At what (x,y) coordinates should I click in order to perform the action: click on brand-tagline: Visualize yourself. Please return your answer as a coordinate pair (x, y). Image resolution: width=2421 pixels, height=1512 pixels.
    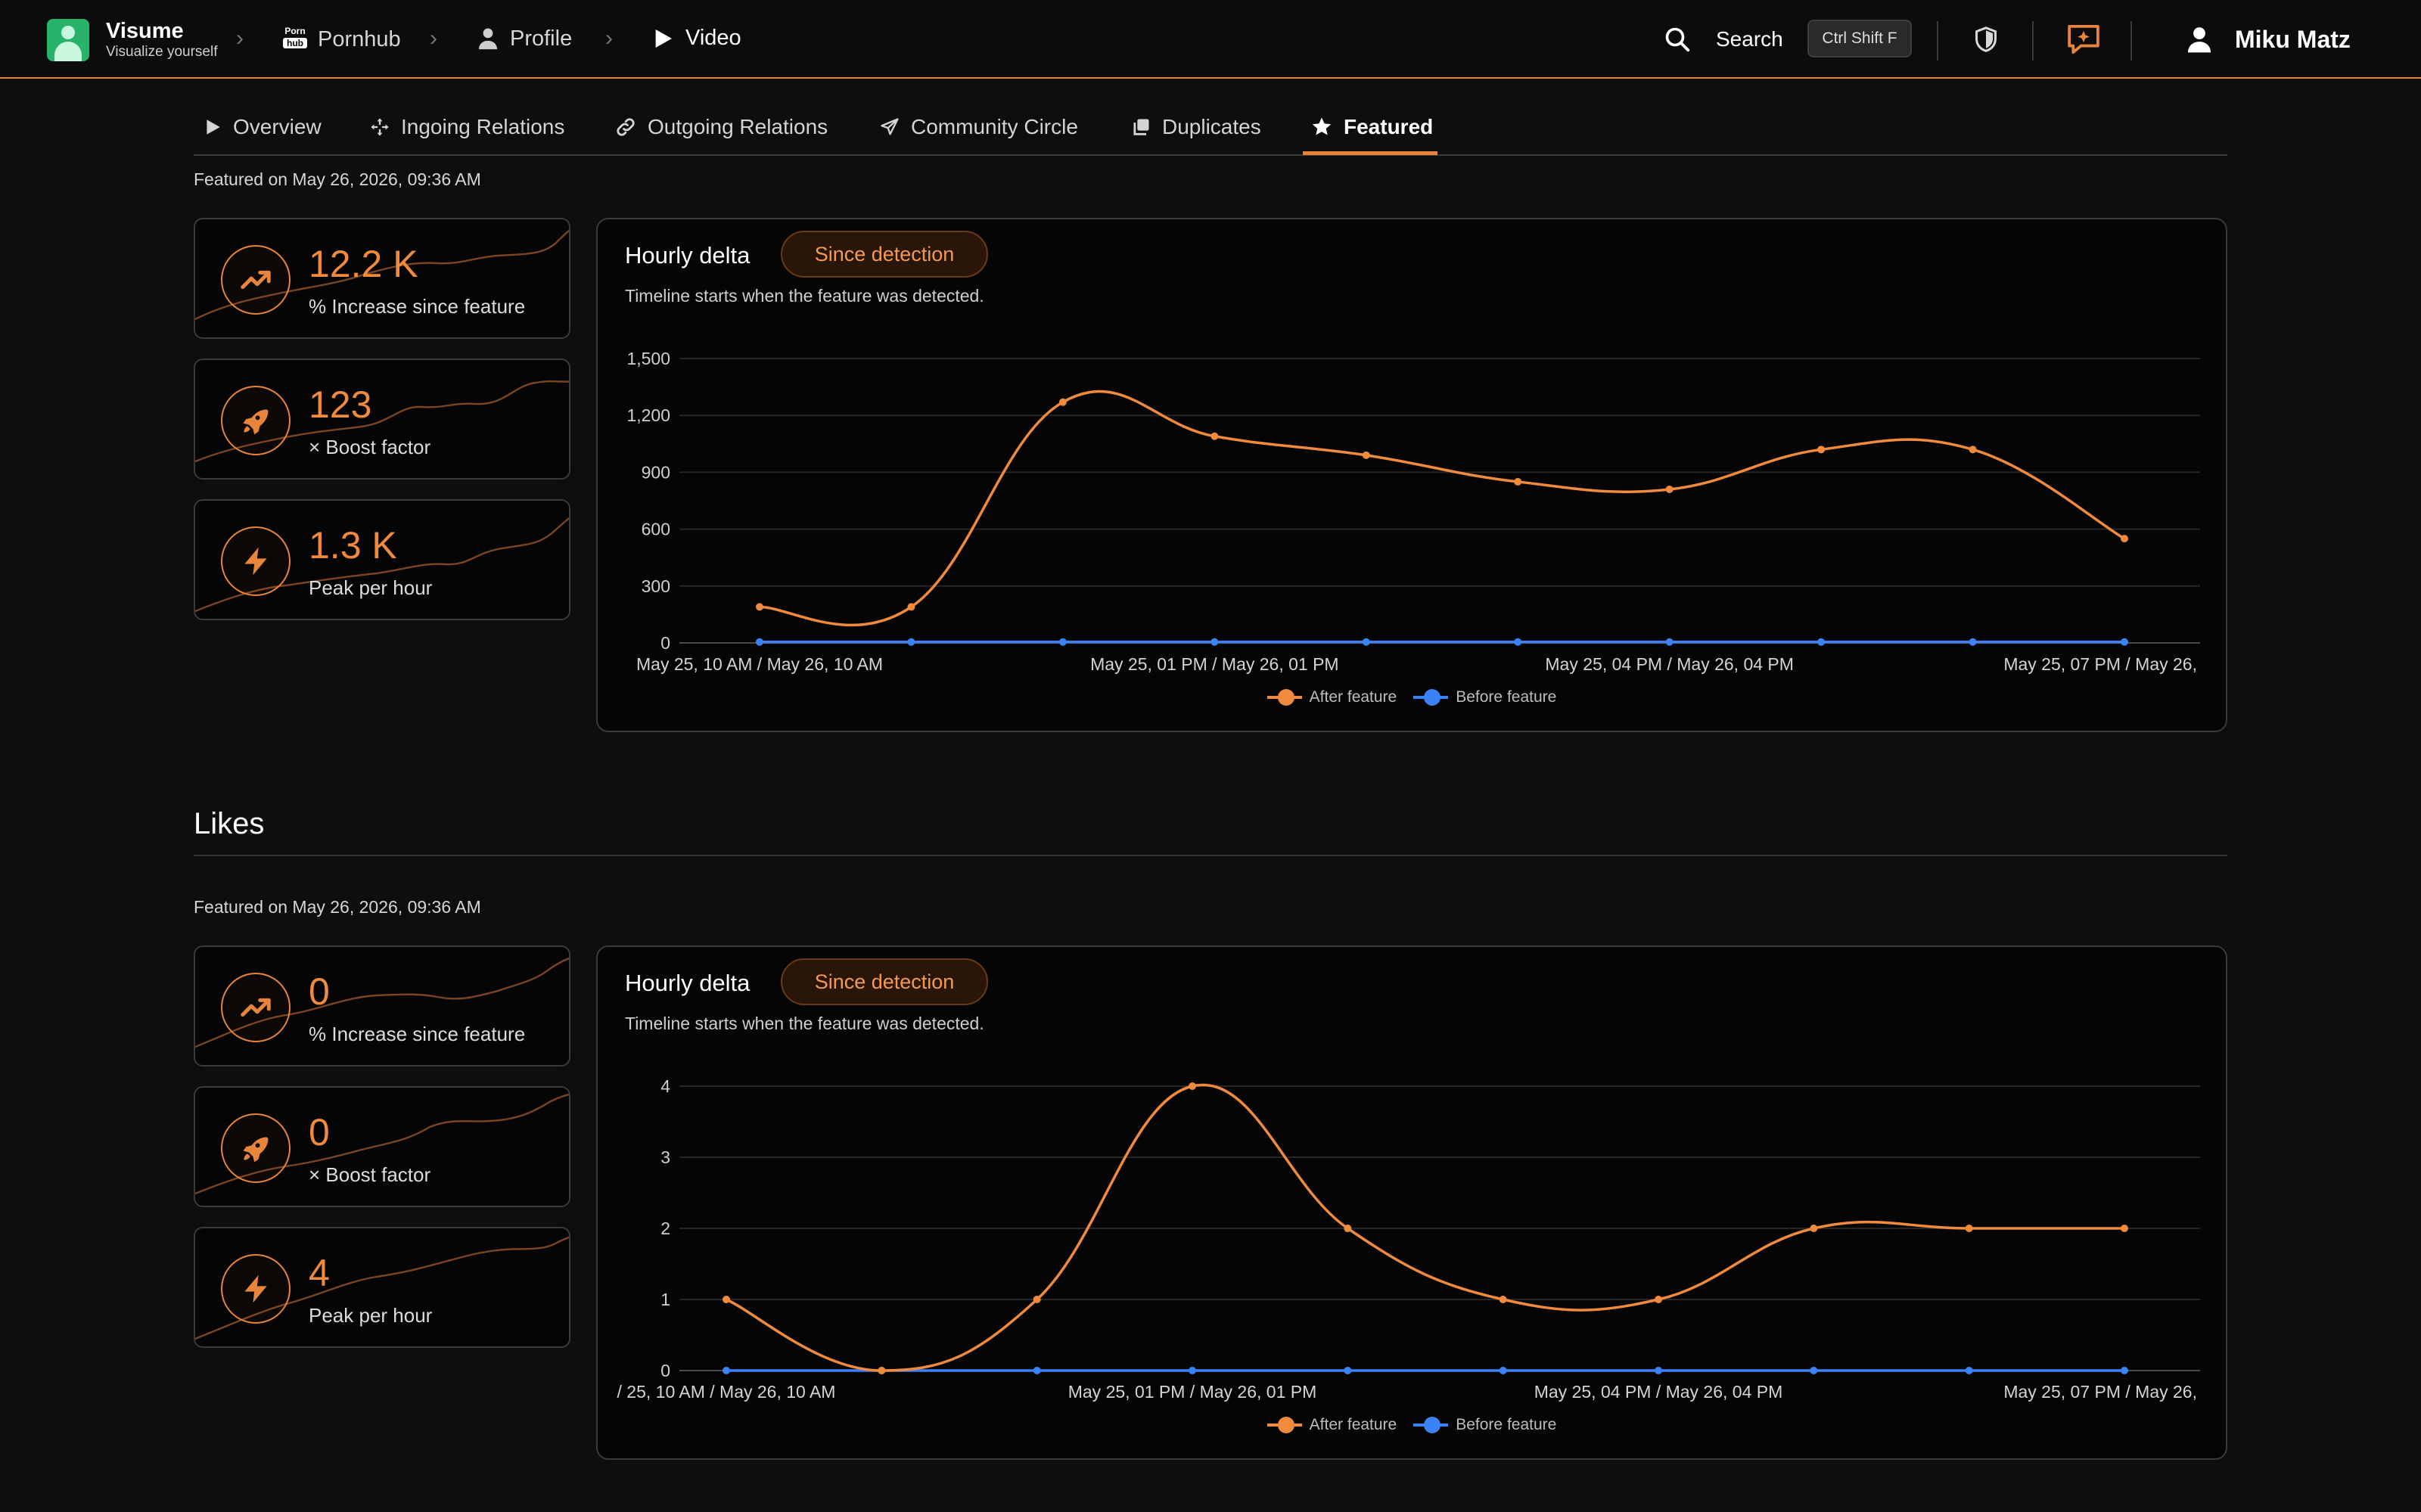
    Looking at the image, I should click on (162, 52).